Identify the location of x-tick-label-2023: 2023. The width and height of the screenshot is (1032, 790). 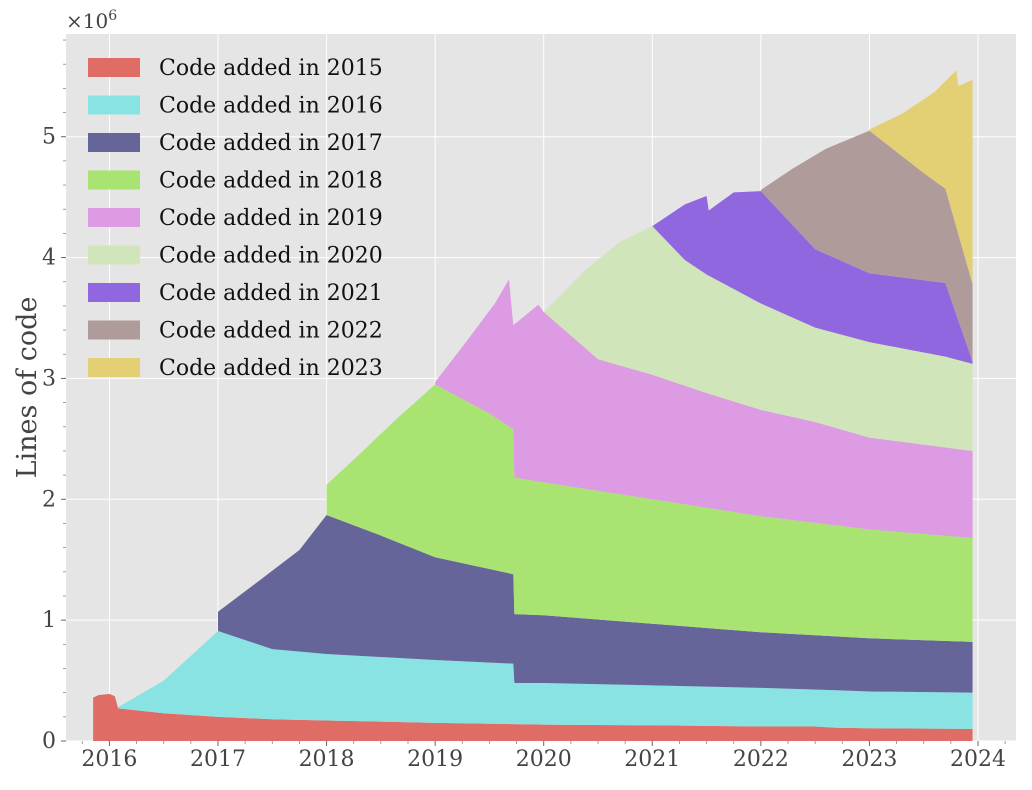
(869, 759).